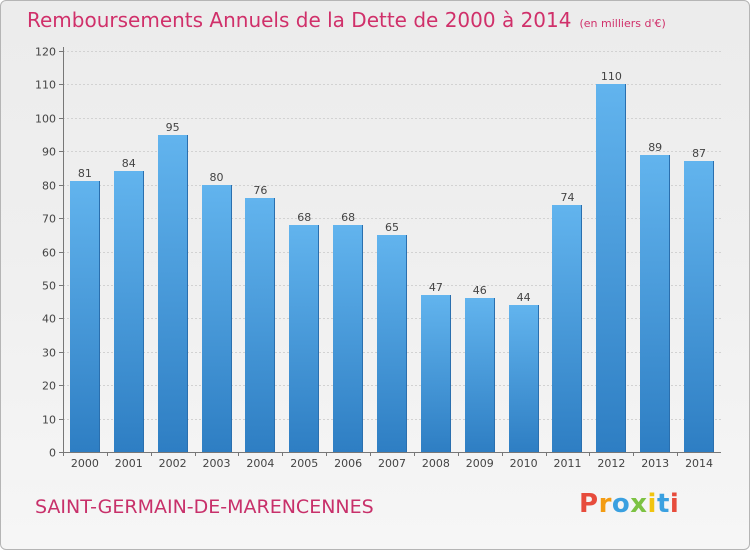  What do you see at coordinates (611, 463) in the screenshot?
I see `x-tick-label: 2012` at bounding box center [611, 463].